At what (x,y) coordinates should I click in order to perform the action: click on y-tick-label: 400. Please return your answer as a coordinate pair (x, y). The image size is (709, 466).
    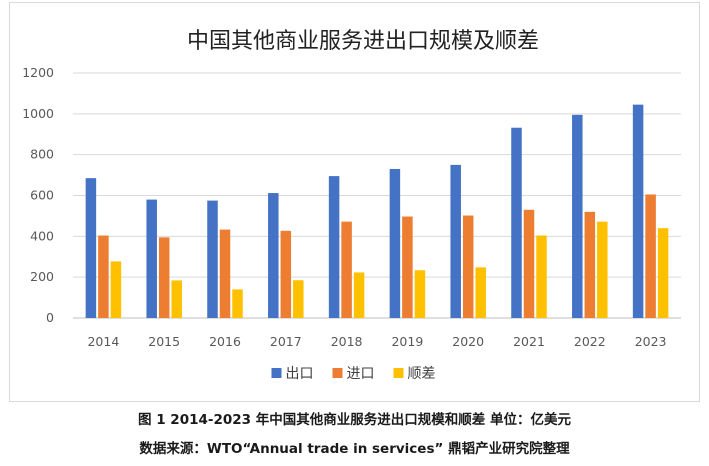
    Looking at the image, I should click on (42, 235).